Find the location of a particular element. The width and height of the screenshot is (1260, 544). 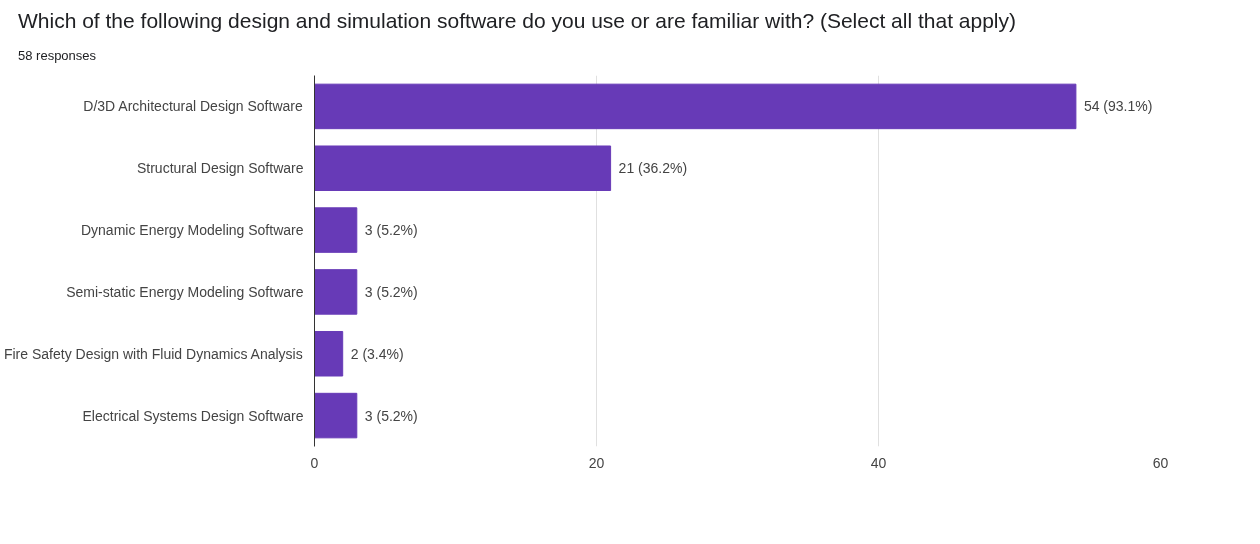

x-tick-label: 20 is located at coordinates (596, 462).